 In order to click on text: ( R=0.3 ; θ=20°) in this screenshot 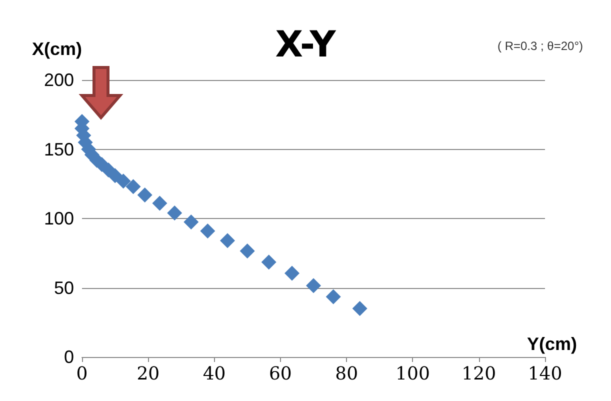, I will do `click(540, 46)`.